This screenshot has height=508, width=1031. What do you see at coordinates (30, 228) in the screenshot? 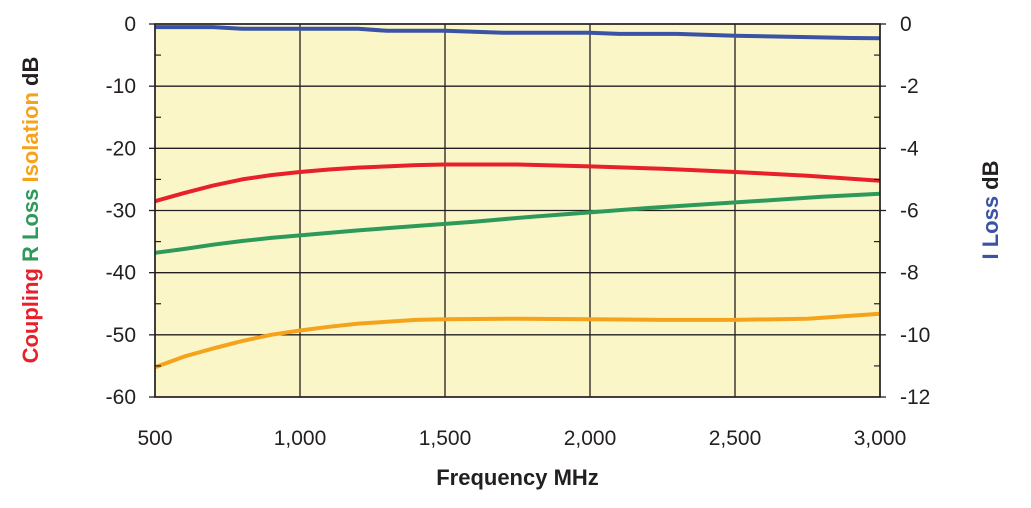
I see `axis-title-part: R Loss` at bounding box center [30, 228].